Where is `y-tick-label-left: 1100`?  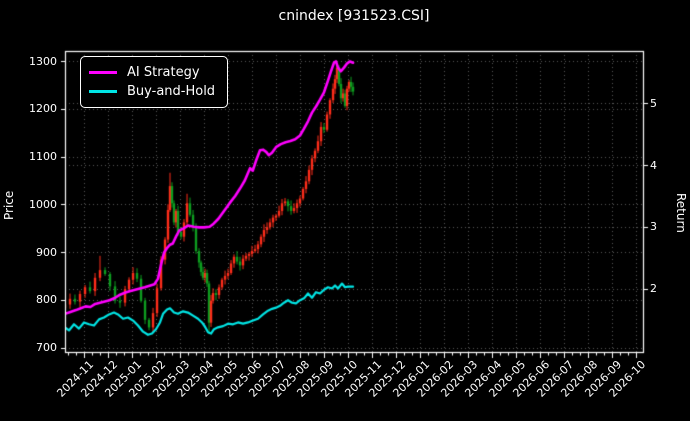
y-tick-label-left: 1100 is located at coordinates (43, 156).